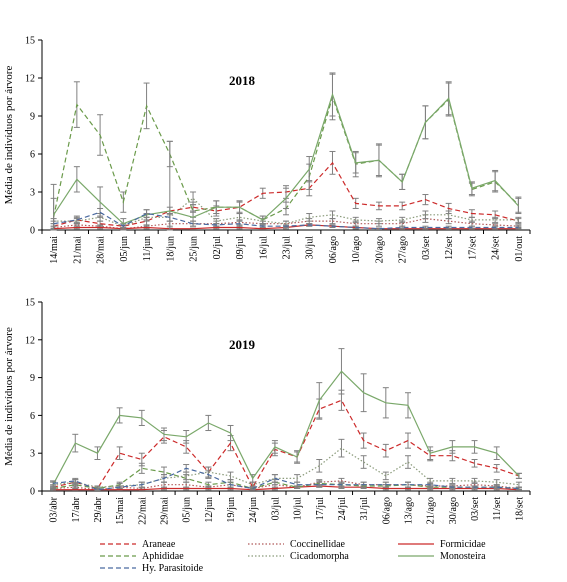  What do you see at coordinates (320, 509) in the screenshot?
I see `x-tick-label: 17/jul` at bounding box center [320, 509].